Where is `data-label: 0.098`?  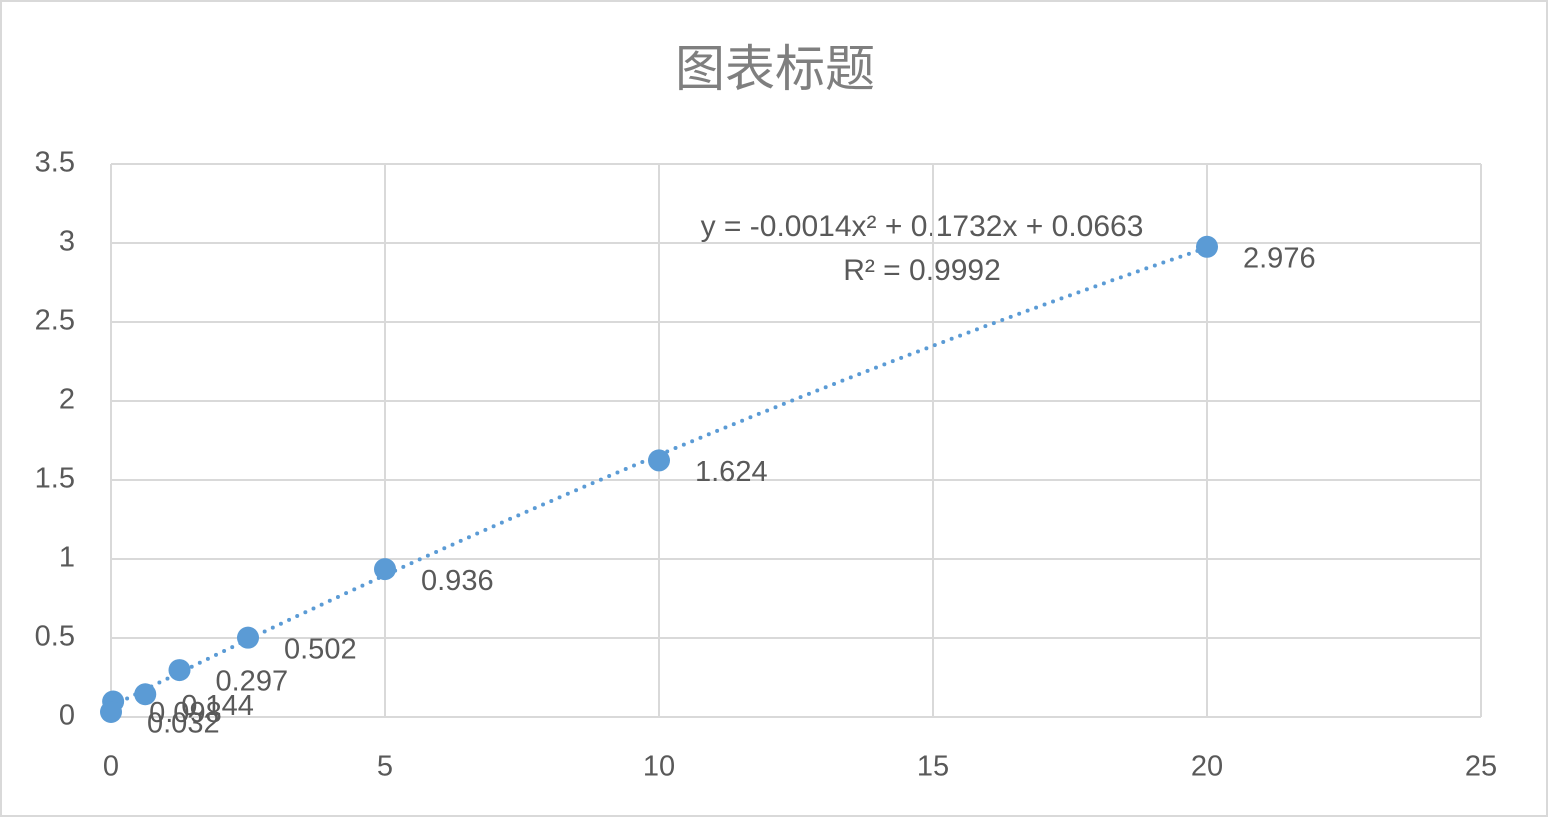 data-label: 0.098 is located at coordinates (185, 713).